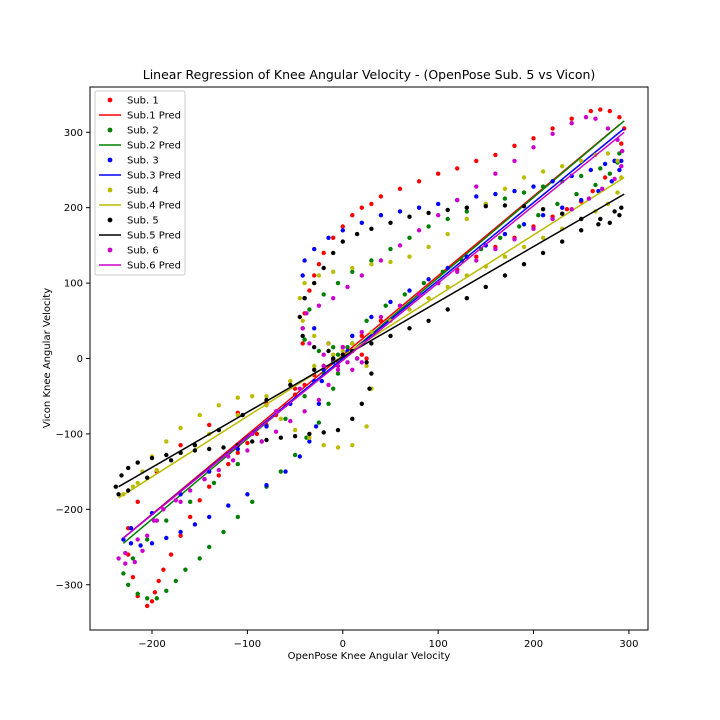 The image size is (720, 720). What do you see at coordinates (80, 359) in the screenshot?
I see `y-tick-label: 0` at bounding box center [80, 359].